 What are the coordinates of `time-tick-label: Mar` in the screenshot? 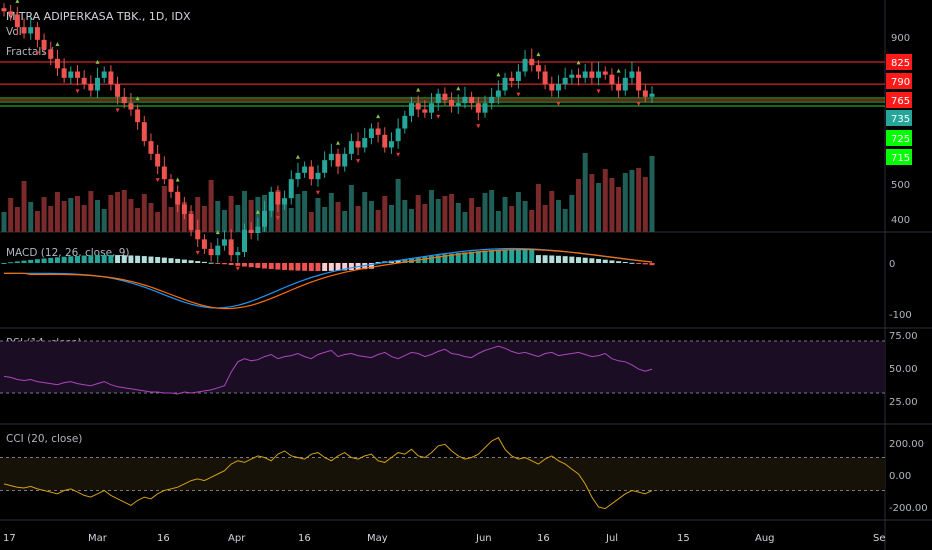 It's located at (98, 538).